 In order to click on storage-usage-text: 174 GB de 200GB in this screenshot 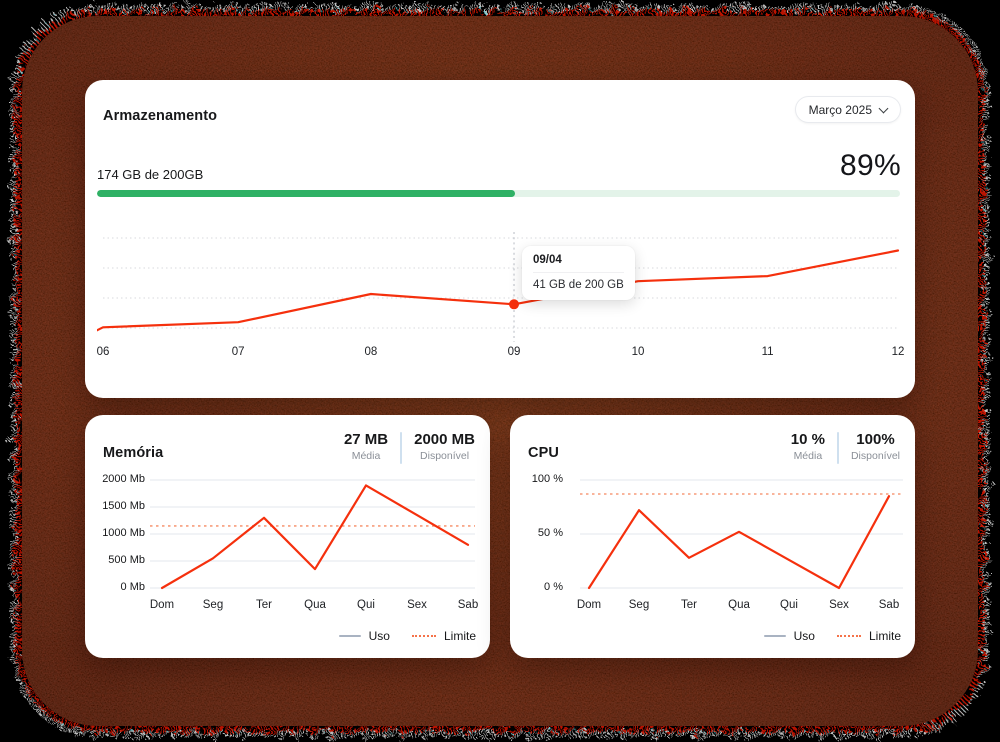, I will do `click(150, 174)`.